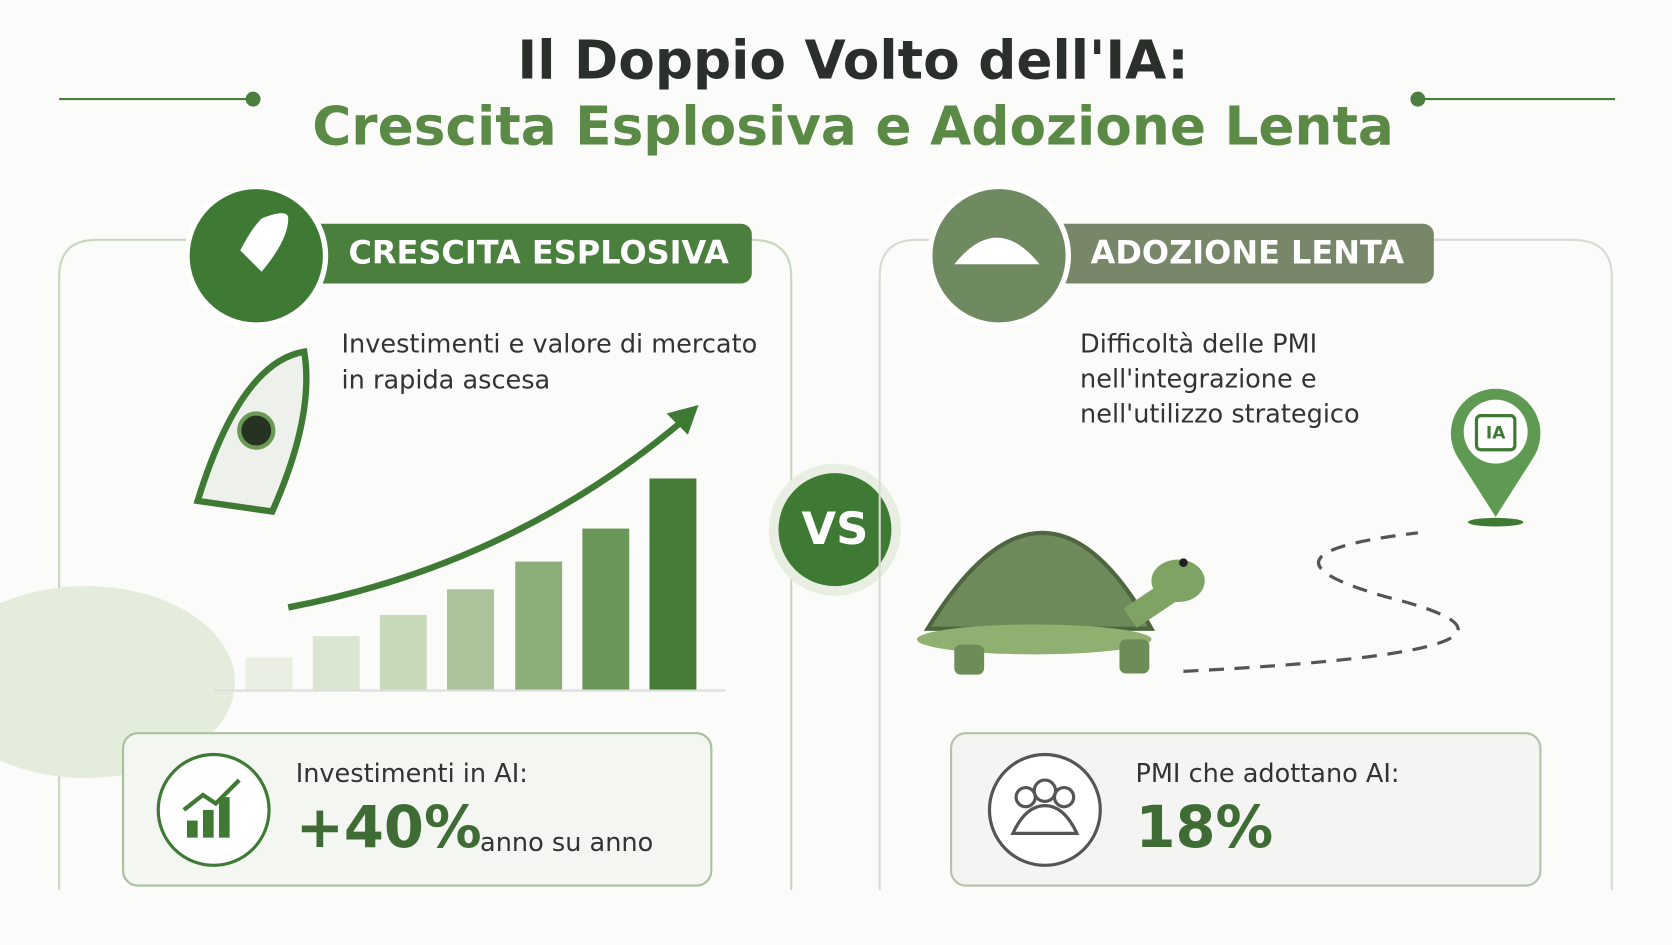 Image resolution: width=1672 pixels, height=945 pixels. I want to click on right-description: nell'integrazione e, so click(1198, 379).